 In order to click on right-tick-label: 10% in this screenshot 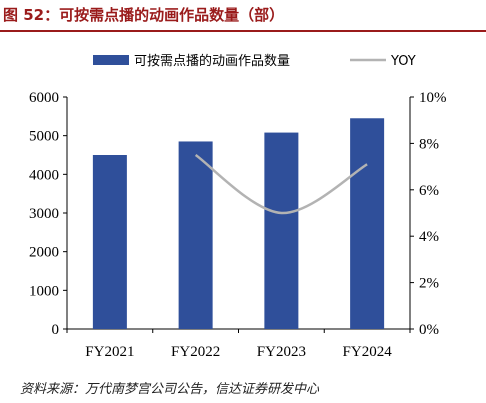, I will do `click(433, 98)`.